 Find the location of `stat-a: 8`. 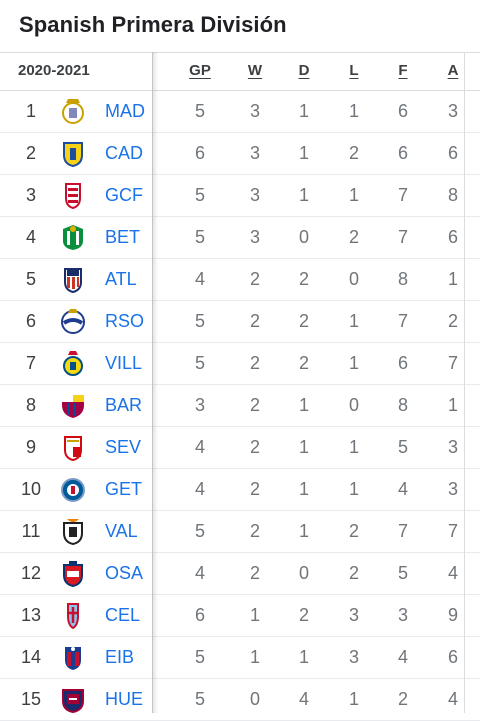

stat-a: 8 is located at coordinates (452, 195).